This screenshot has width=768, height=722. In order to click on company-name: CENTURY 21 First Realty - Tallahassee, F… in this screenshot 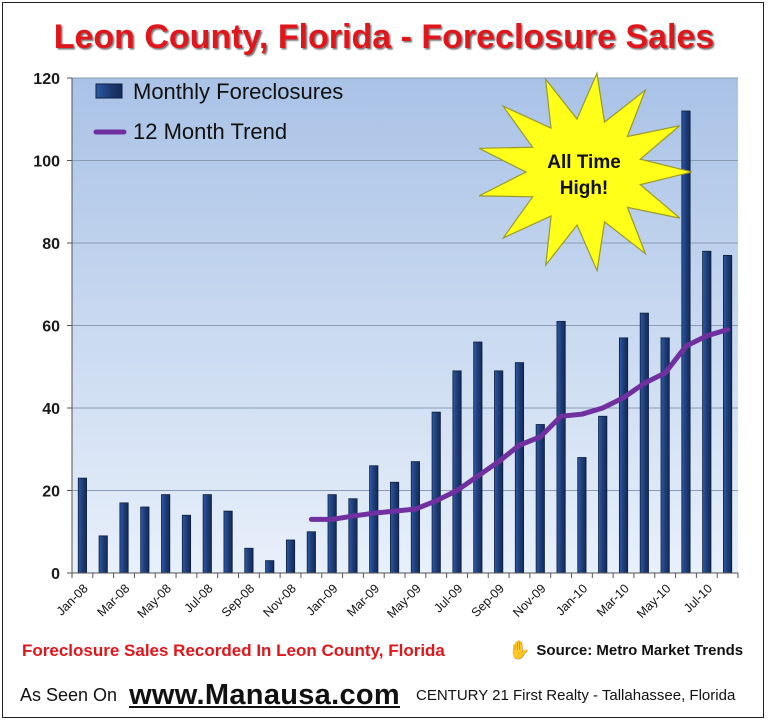, I will do `click(576, 695)`.